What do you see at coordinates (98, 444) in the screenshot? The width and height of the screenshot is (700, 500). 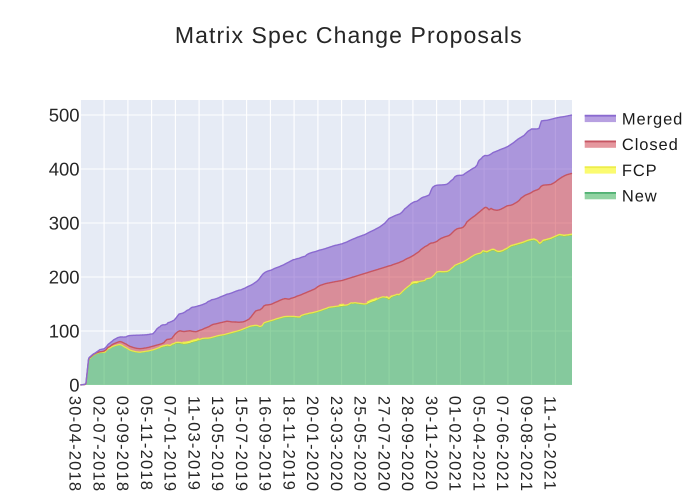 I see `svg-text: 02-07-2018` at bounding box center [98, 444].